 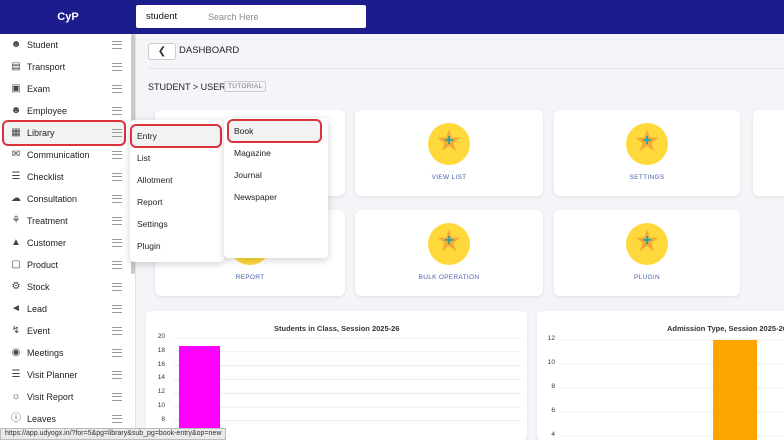 What do you see at coordinates (65, 45) in the screenshot?
I see `sidebar-item-student: ☻ Student` at bounding box center [65, 45].